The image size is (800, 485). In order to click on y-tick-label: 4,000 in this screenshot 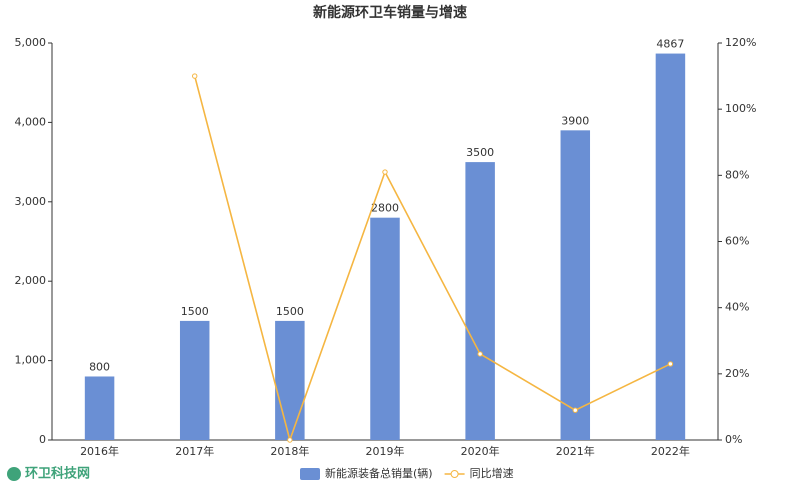, I will do `click(31, 121)`.